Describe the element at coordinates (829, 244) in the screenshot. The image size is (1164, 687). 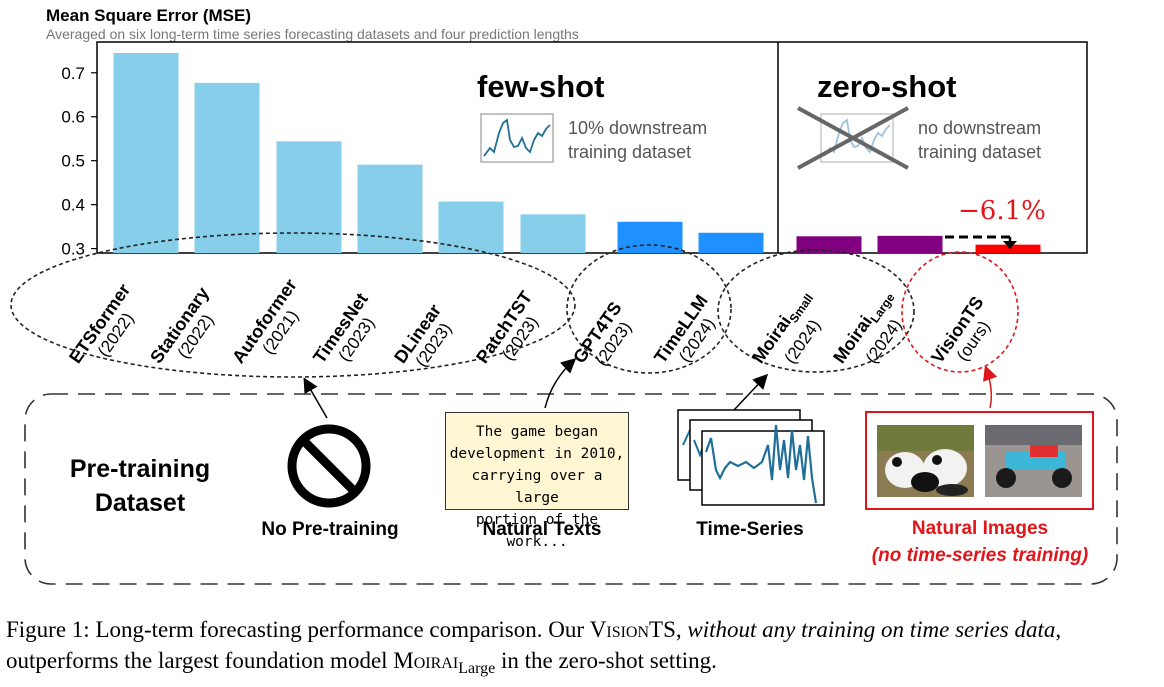
I see `bar-moirai-small` at that location.